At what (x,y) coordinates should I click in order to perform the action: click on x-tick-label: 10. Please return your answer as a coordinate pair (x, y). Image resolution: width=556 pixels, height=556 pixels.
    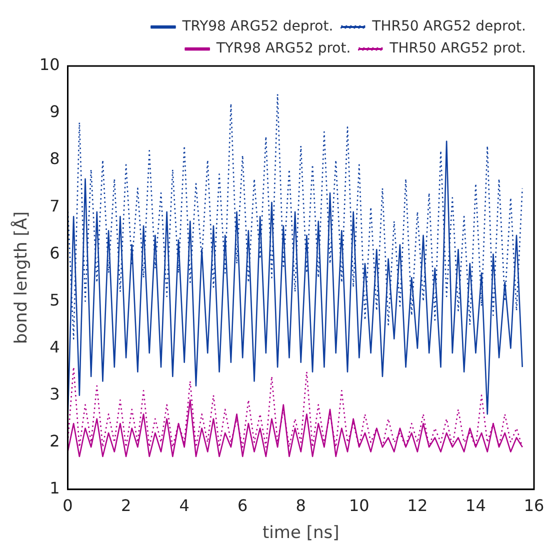
    Looking at the image, I should click on (359, 506).